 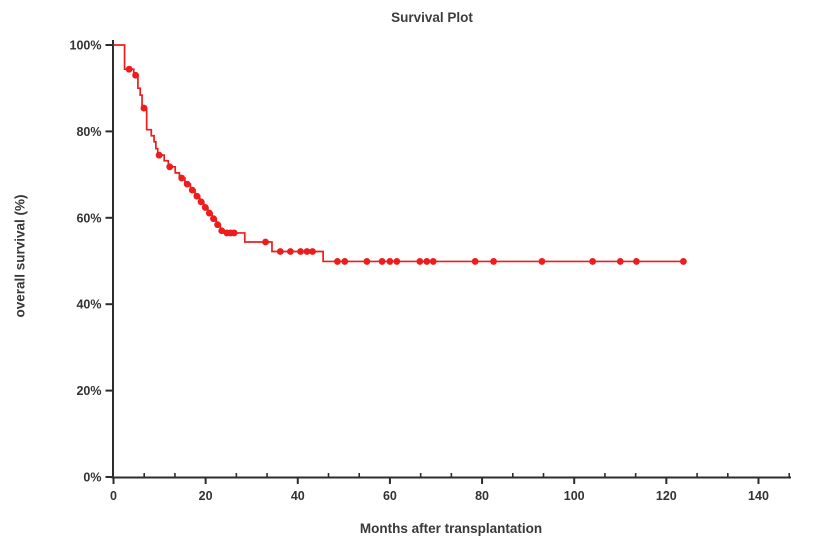 I want to click on y-tick-label: 100%, so click(x=86, y=46).